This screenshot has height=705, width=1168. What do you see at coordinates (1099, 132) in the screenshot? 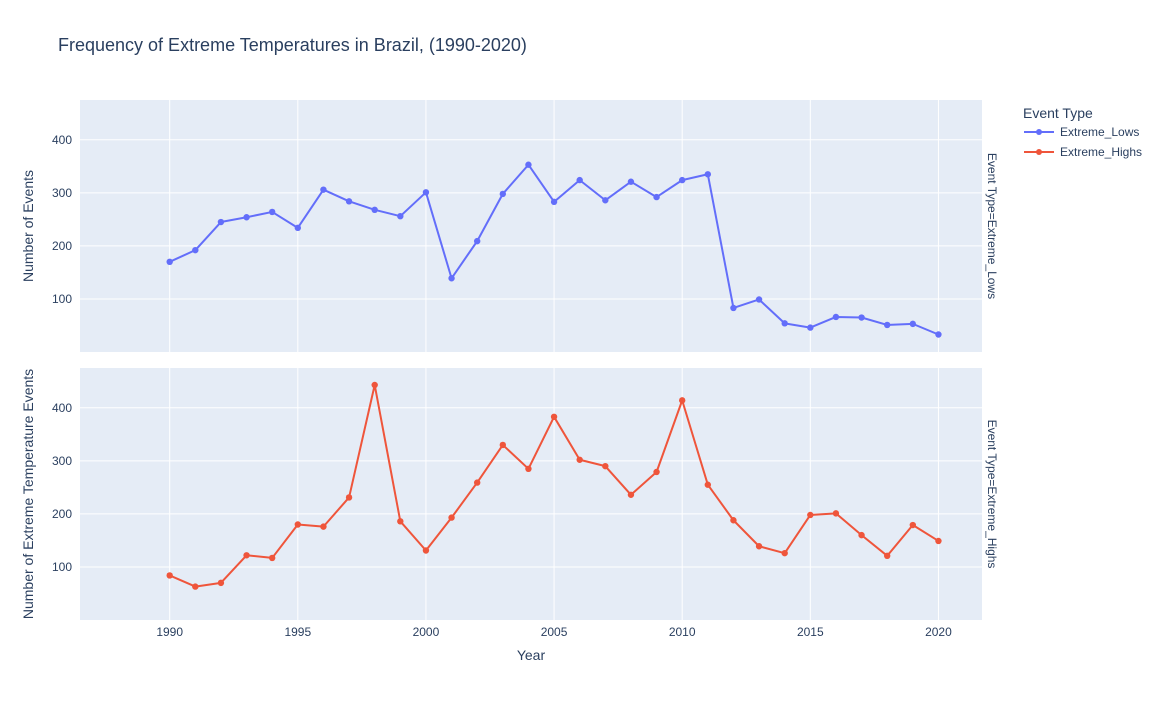
I see `legend-label-extreme-lows: Extreme_Lows` at bounding box center [1099, 132].